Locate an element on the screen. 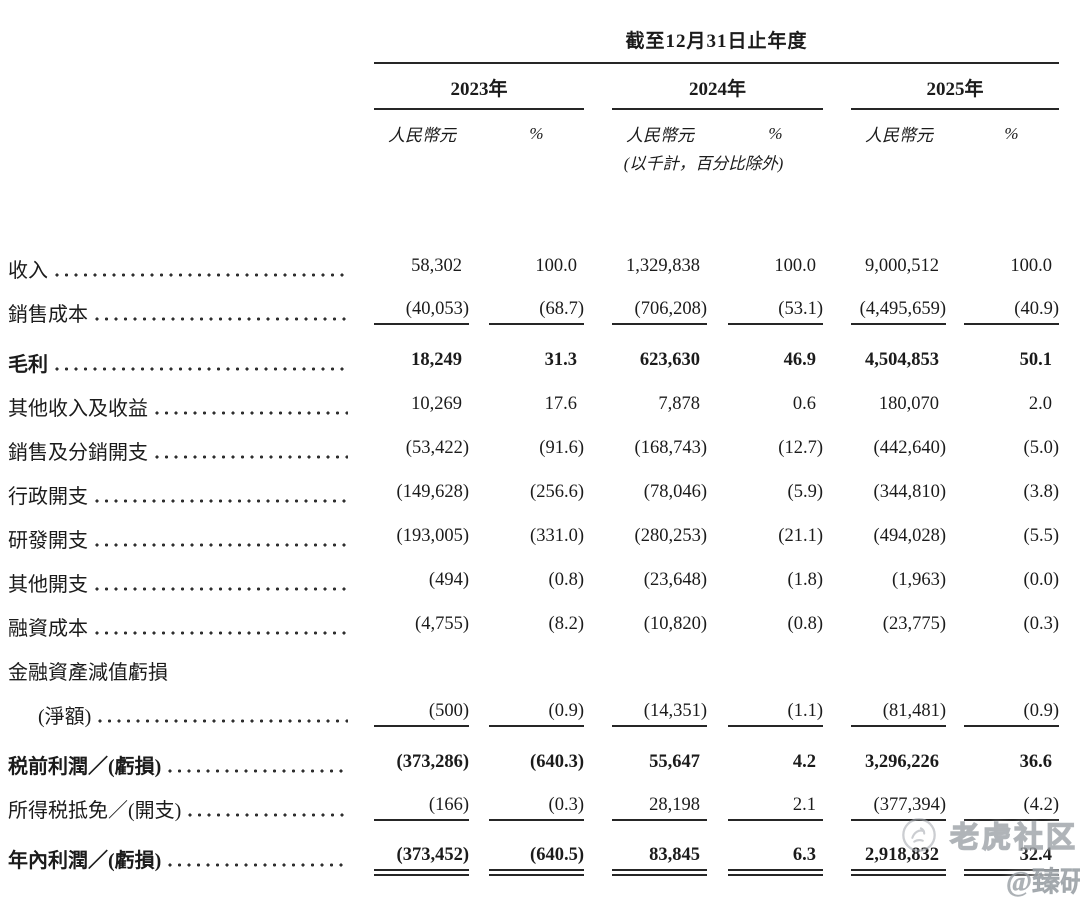 This screenshot has height=899, width=1080. value-cell: (706,208) is located at coordinates (659, 312).